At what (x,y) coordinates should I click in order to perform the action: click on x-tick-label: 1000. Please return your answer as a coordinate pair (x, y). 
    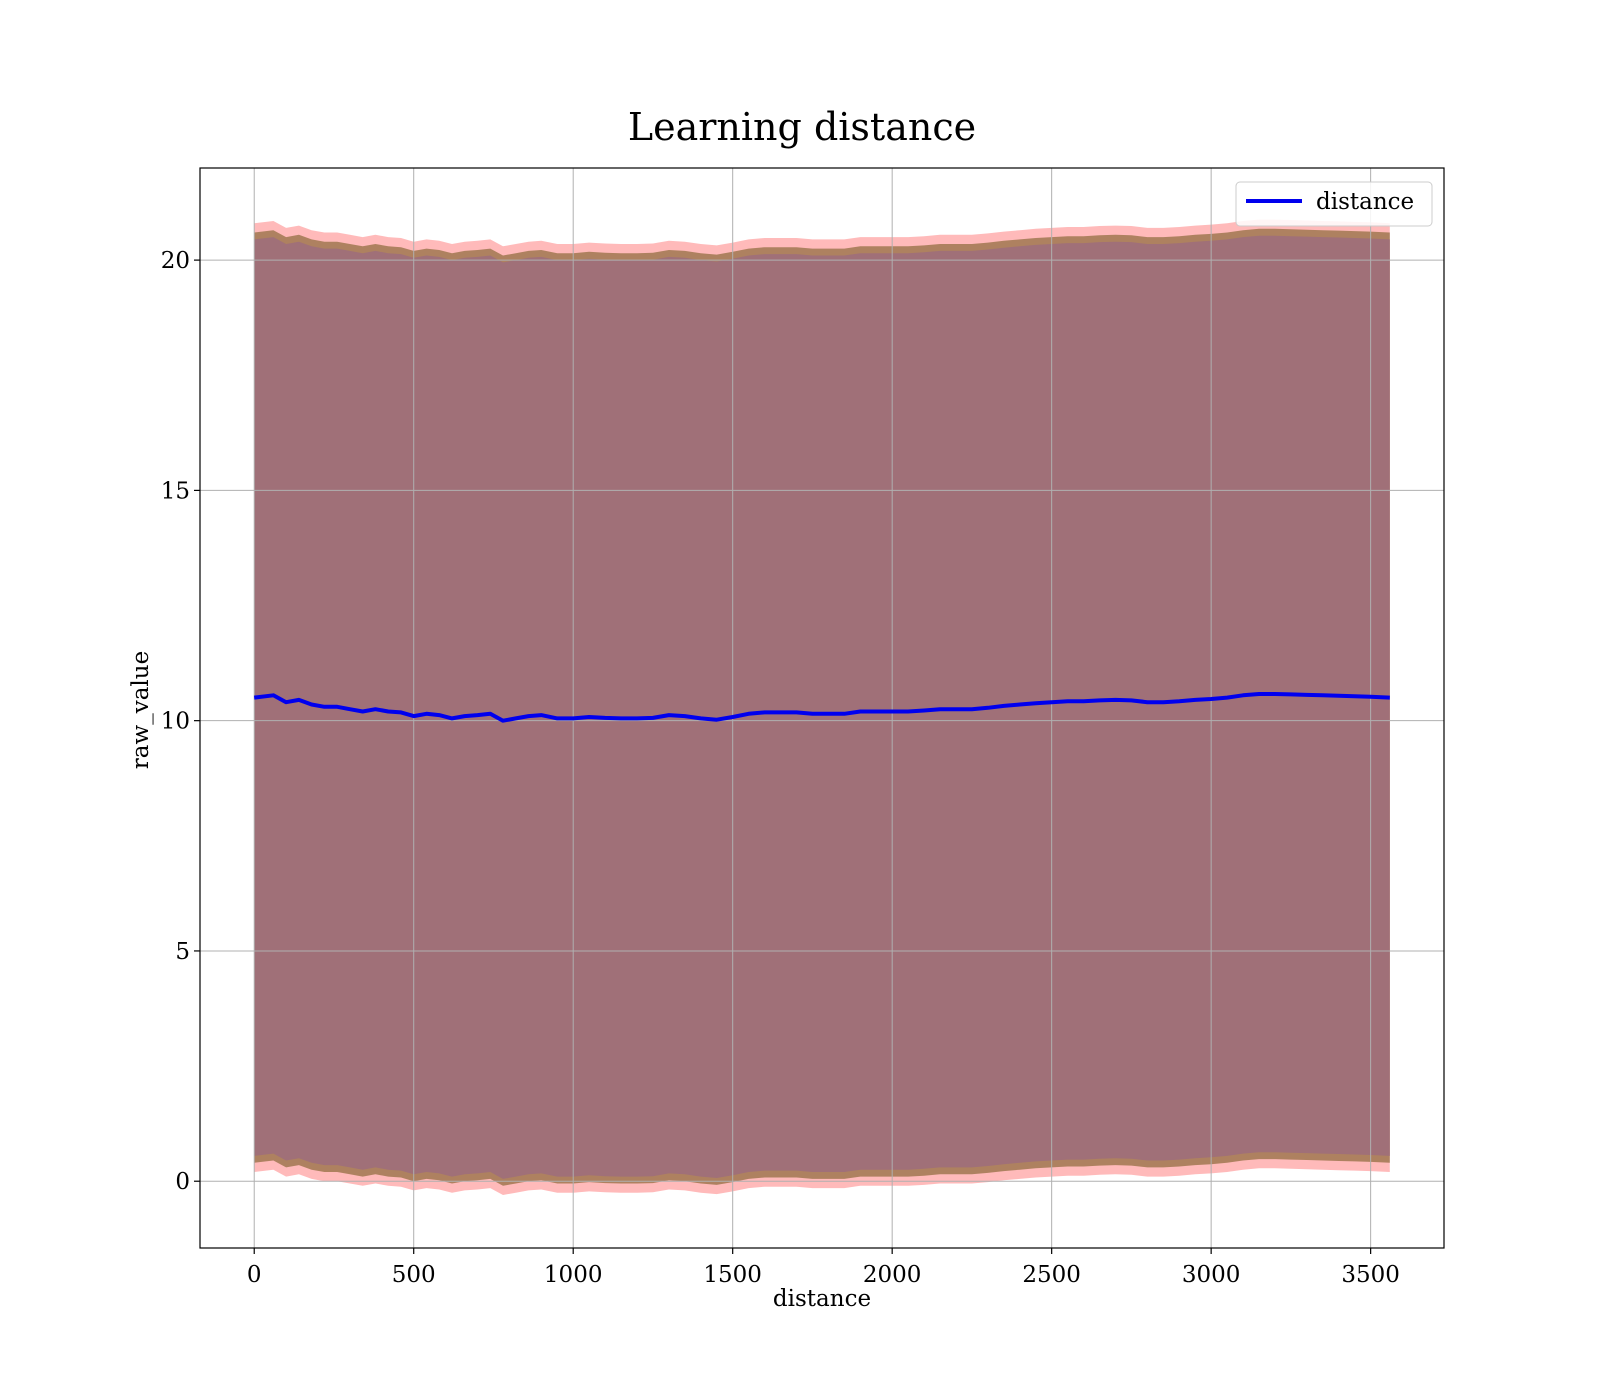
    Looking at the image, I should click on (573, 1275).